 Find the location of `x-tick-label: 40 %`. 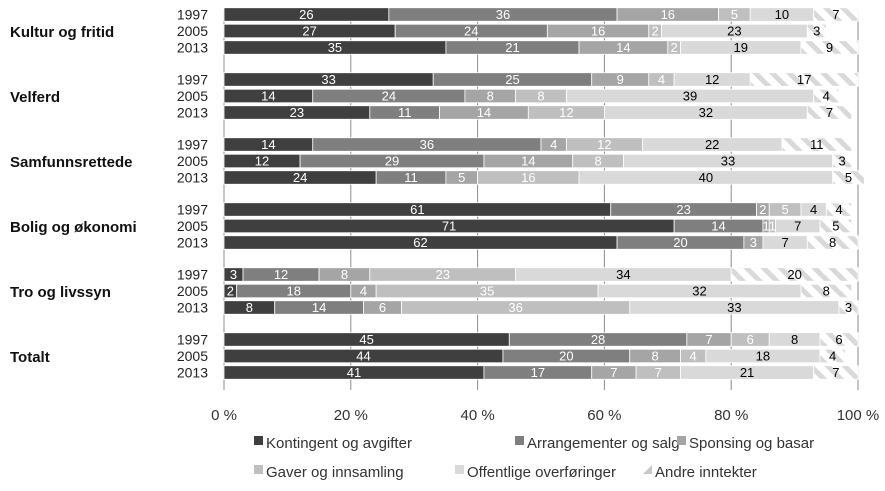

x-tick-label: 40 % is located at coordinates (477, 415).